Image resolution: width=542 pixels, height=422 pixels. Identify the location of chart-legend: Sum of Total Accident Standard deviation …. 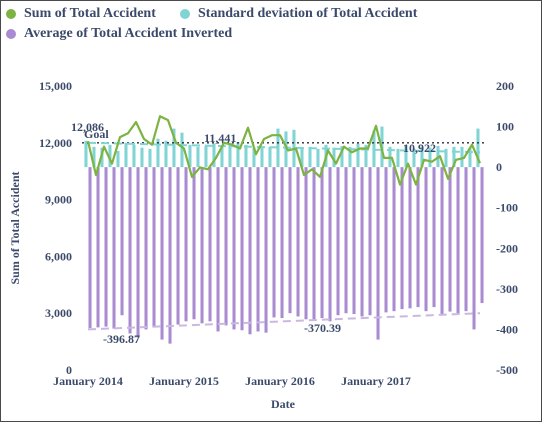
(271, 24).